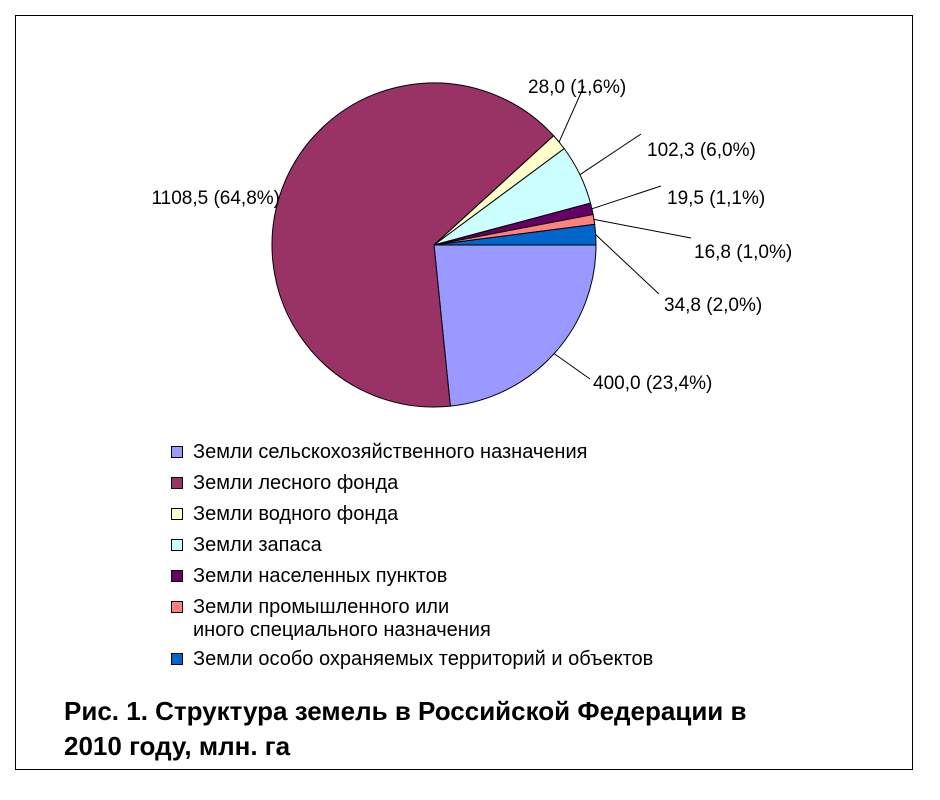 Image resolution: width=940 pixels, height=800 pixels. Describe the element at coordinates (257, 545) in the screenshot. I see `legend-label: Земли запаса` at that location.